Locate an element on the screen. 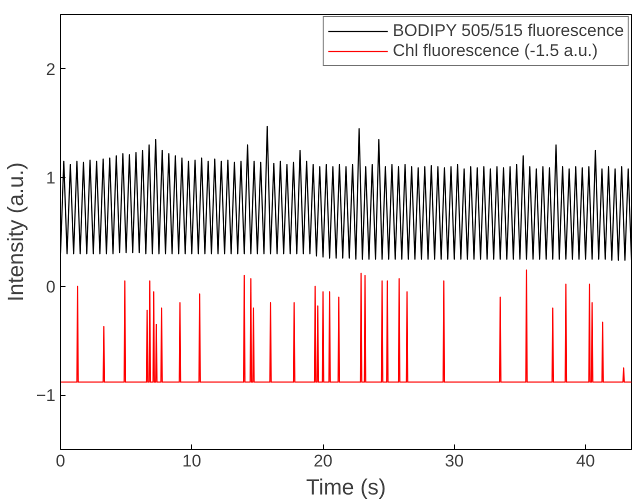 The width and height of the screenshot is (633, 502). y-axis-title: Intensity (a.u.) is located at coordinates (15, 232).